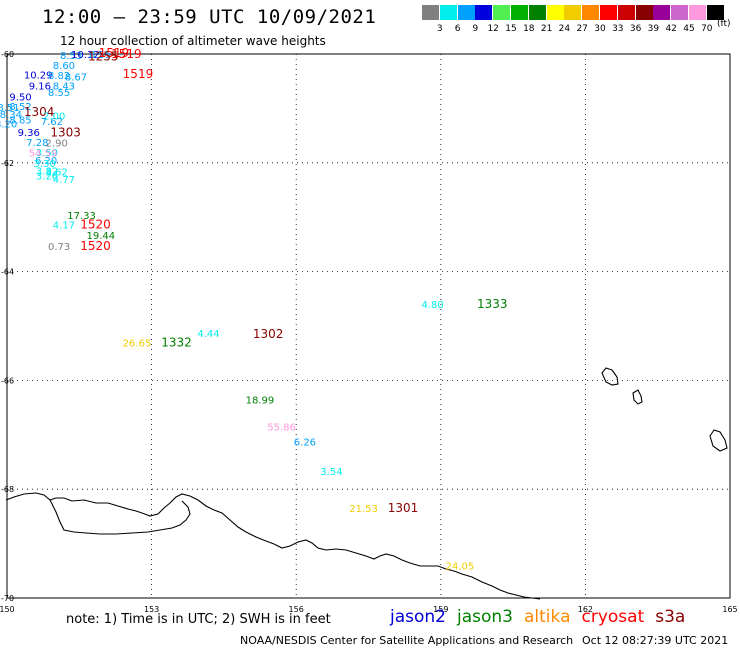  Describe the element at coordinates (209, 17) in the screenshot. I see `map-title: 12:00 – 23:59 UTC 10/09/2021` at that location.